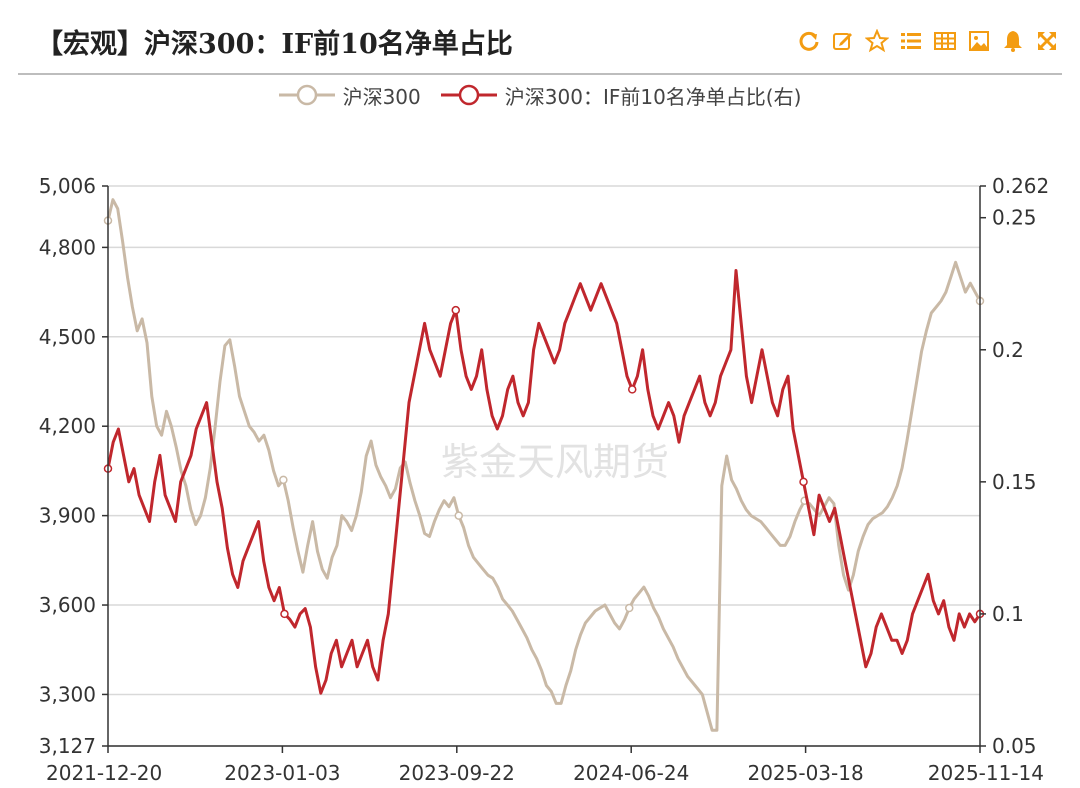  Describe the element at coordinates (67, 426) in the screenshot. I see `left-tick-label: 4,200` at that location.